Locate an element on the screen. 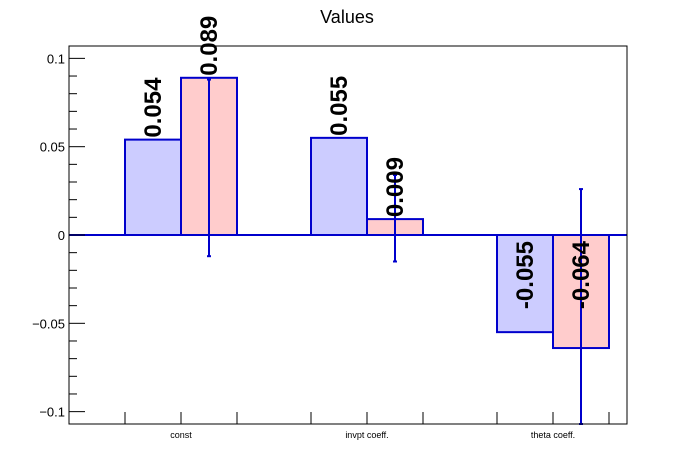 The height and width of the screenshot is (472, 696). y-tick-label: 0.1 is located at coordinates (56, 58).